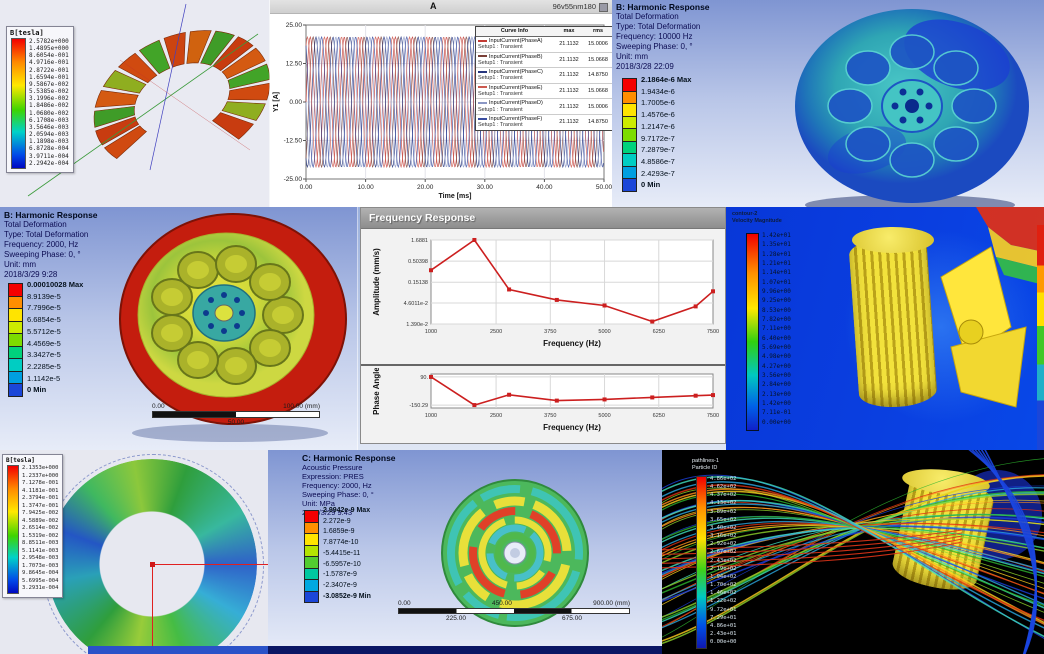 Image resolution: width=1044 pixels, height=654 pixels. I want to click on rotor-deformation-render, so click(912, 108).